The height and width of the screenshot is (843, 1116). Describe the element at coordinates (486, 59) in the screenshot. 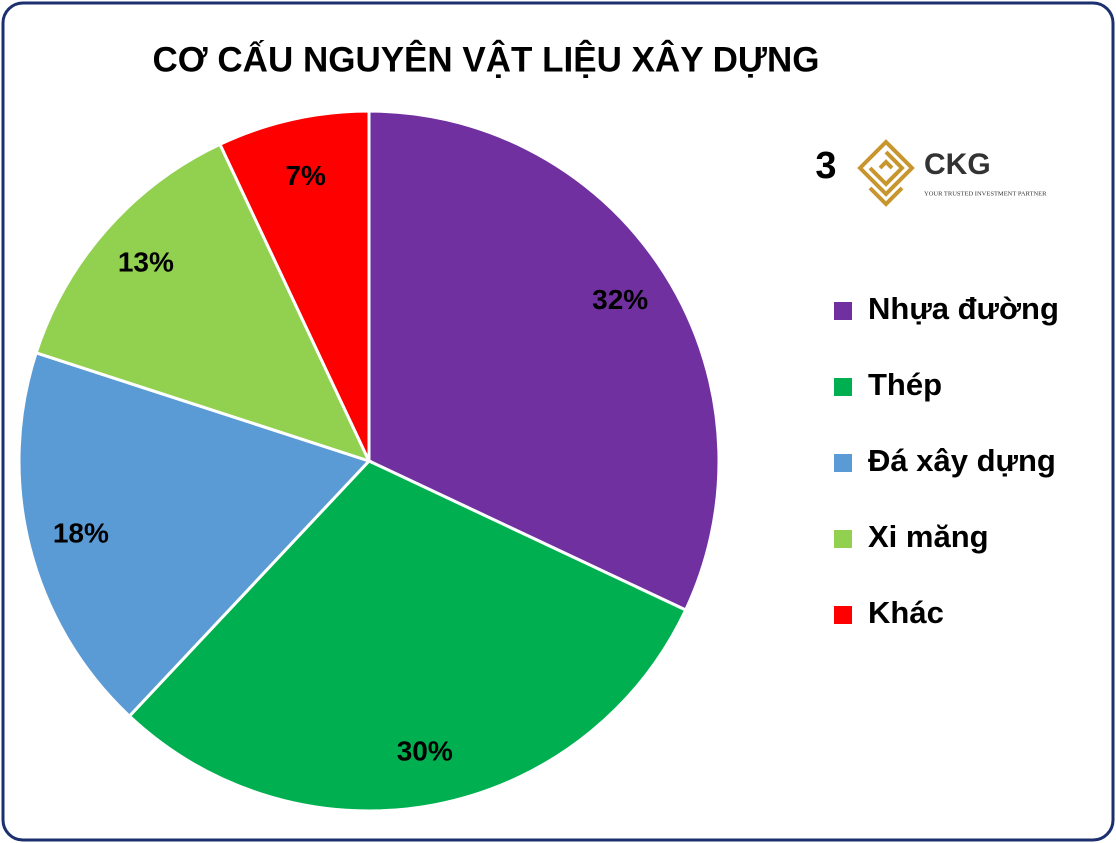

I see `chart-title: CƠ CẤU NGUYÊN VẬT LIỆU XÂY DỰNG` at that location.